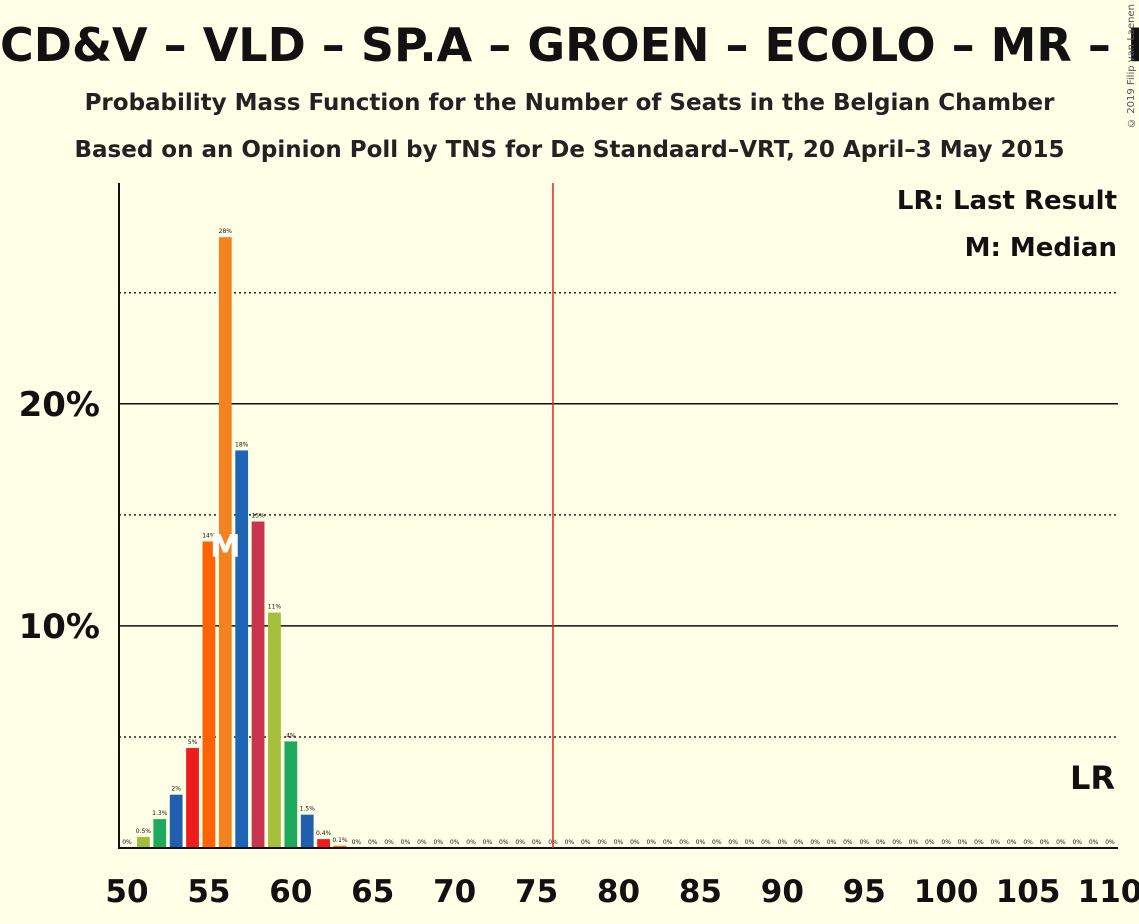  I want to click on bar-value-label: 0.5%, so click(144, 831).